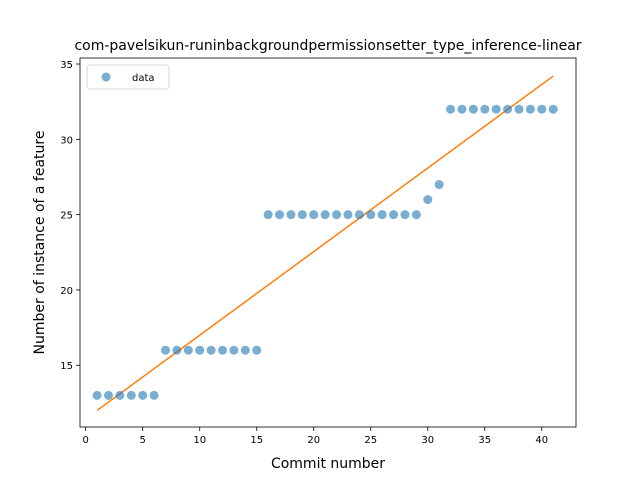 This screenshot has height=480, width=640. What do you see at coordinates (199, 440) in the screenshot?
I see `x-tick-label: 10` at bounding box center [199, 440].